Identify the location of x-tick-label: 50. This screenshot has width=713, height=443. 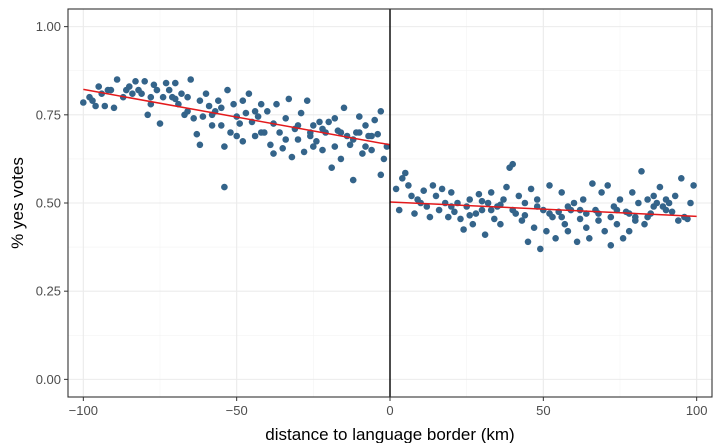
(543, 410).